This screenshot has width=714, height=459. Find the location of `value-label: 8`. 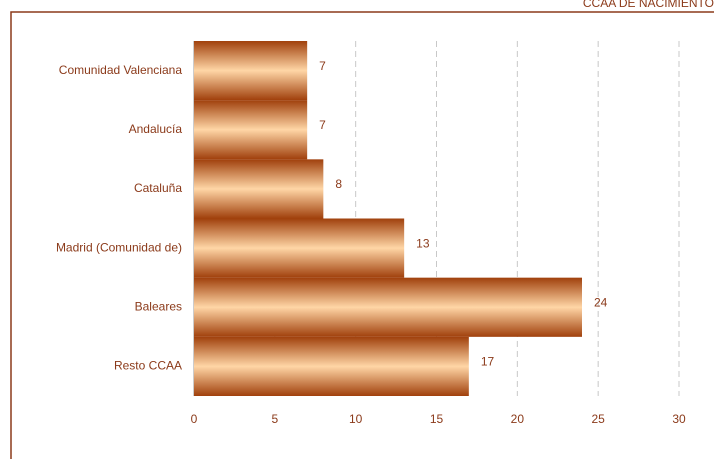

value-label: 8 is located at coordinates (338, 184).